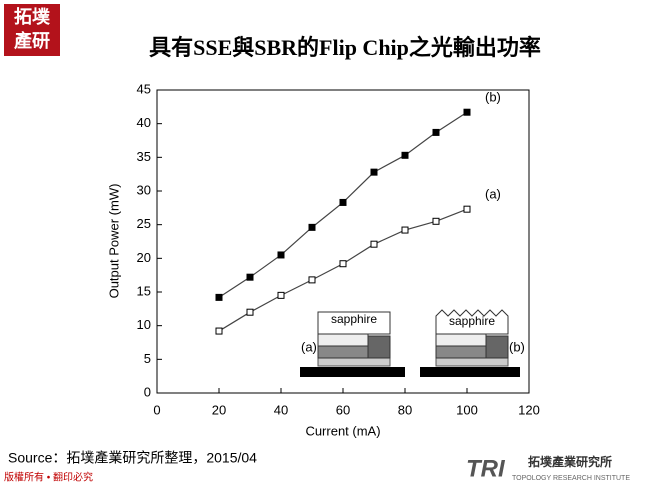 This screenshot has width=650, height=485. I want to click on y-tick-label: 10, so click(144, 324).